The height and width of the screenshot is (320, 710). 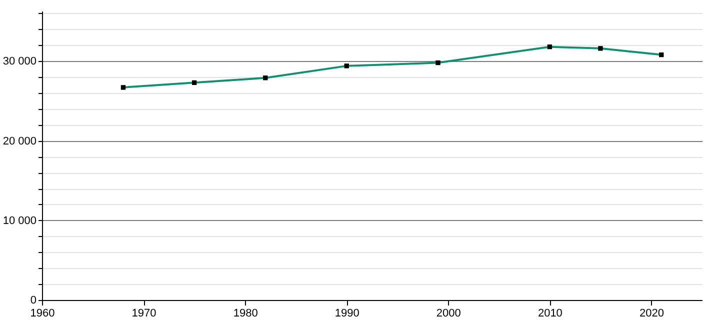 I want to click on y-tick-label: 0, so click(x=33, y=300).